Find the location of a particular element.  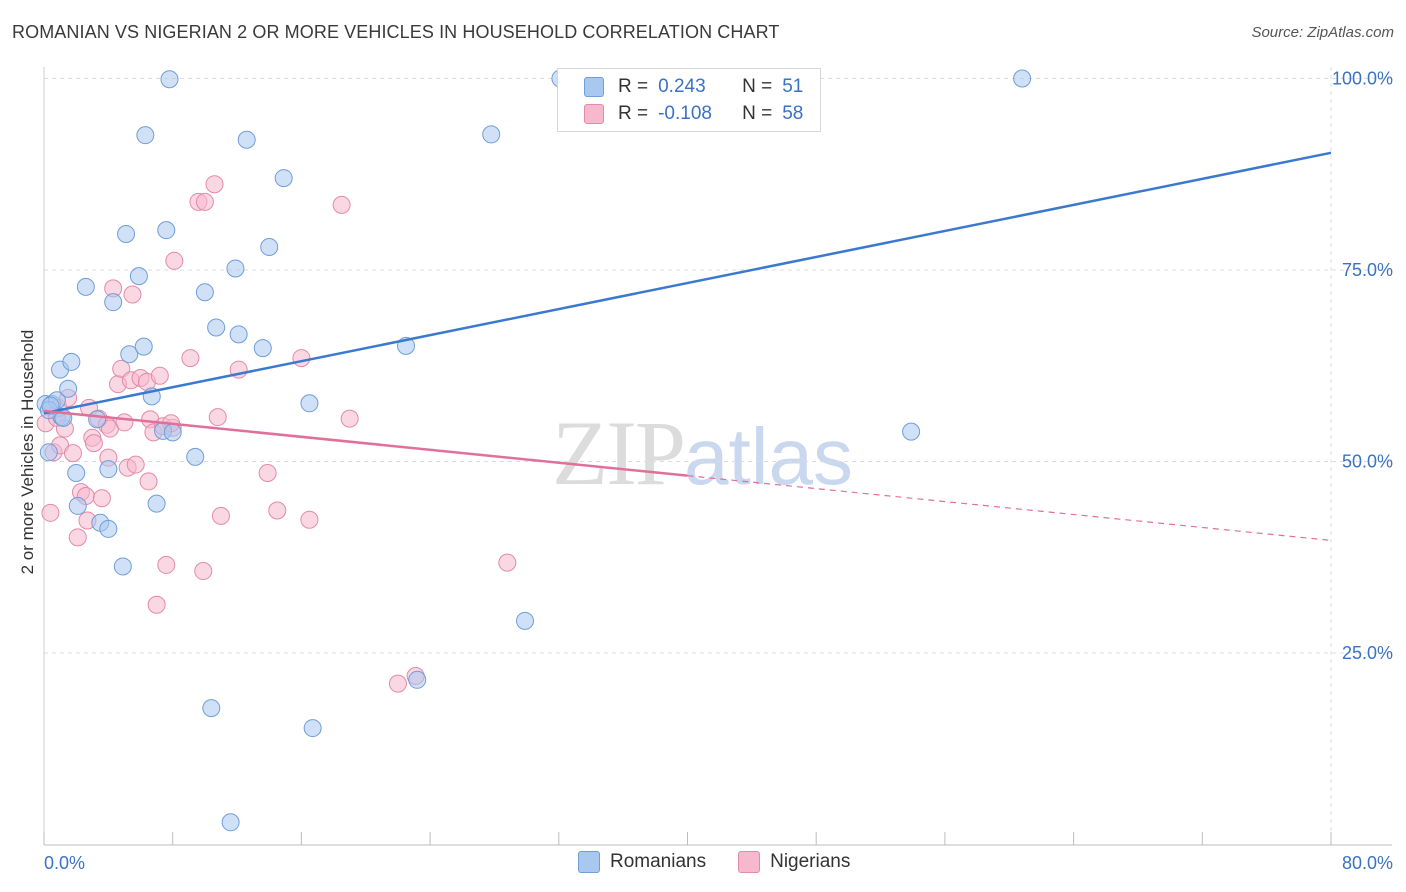

legend-row-romanians: R = 0.243 N = 51 is located at coordinates (680, 87).